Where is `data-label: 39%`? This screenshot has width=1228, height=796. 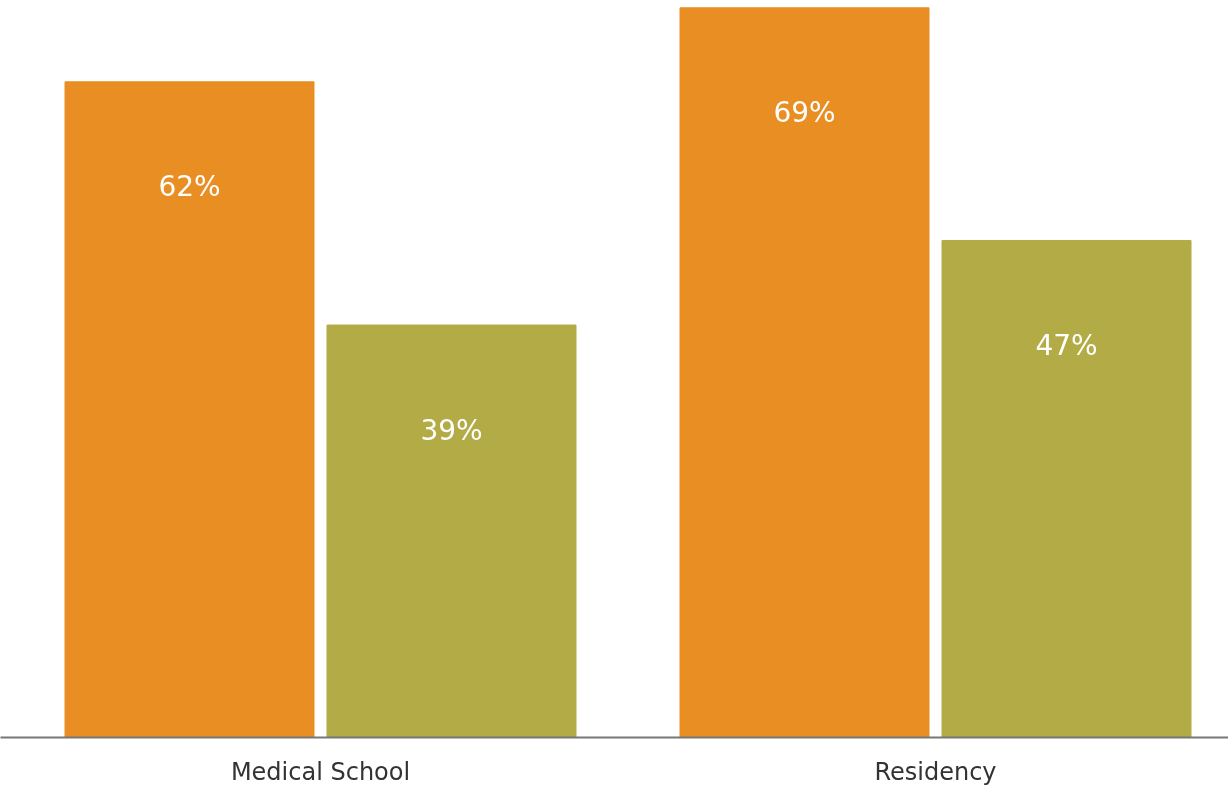 data-label: 39% is located at coordinates (451, 430).